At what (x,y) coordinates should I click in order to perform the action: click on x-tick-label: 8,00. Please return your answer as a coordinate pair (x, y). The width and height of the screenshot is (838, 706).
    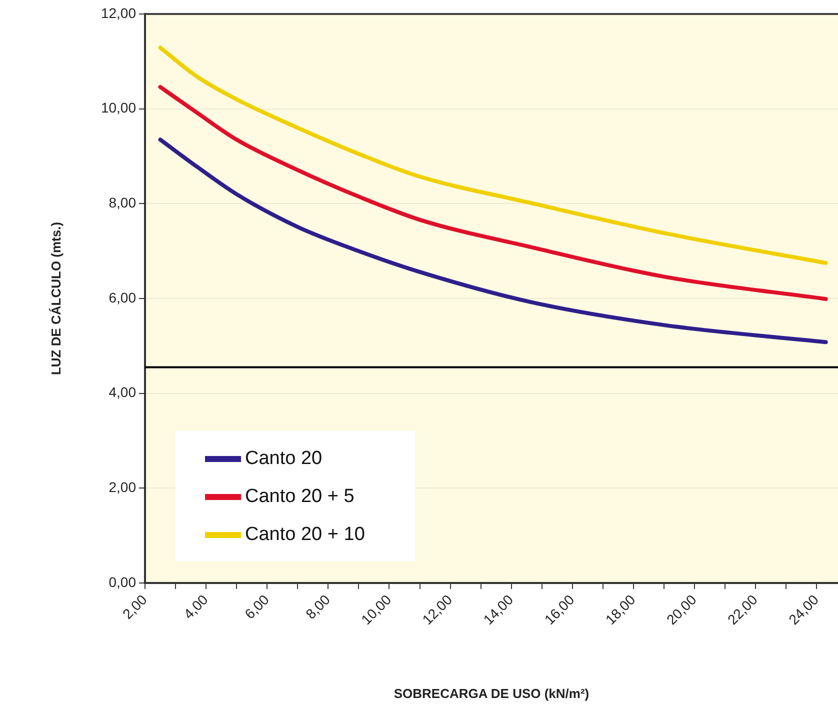
    Looking at the image, I should click on (318, 606).